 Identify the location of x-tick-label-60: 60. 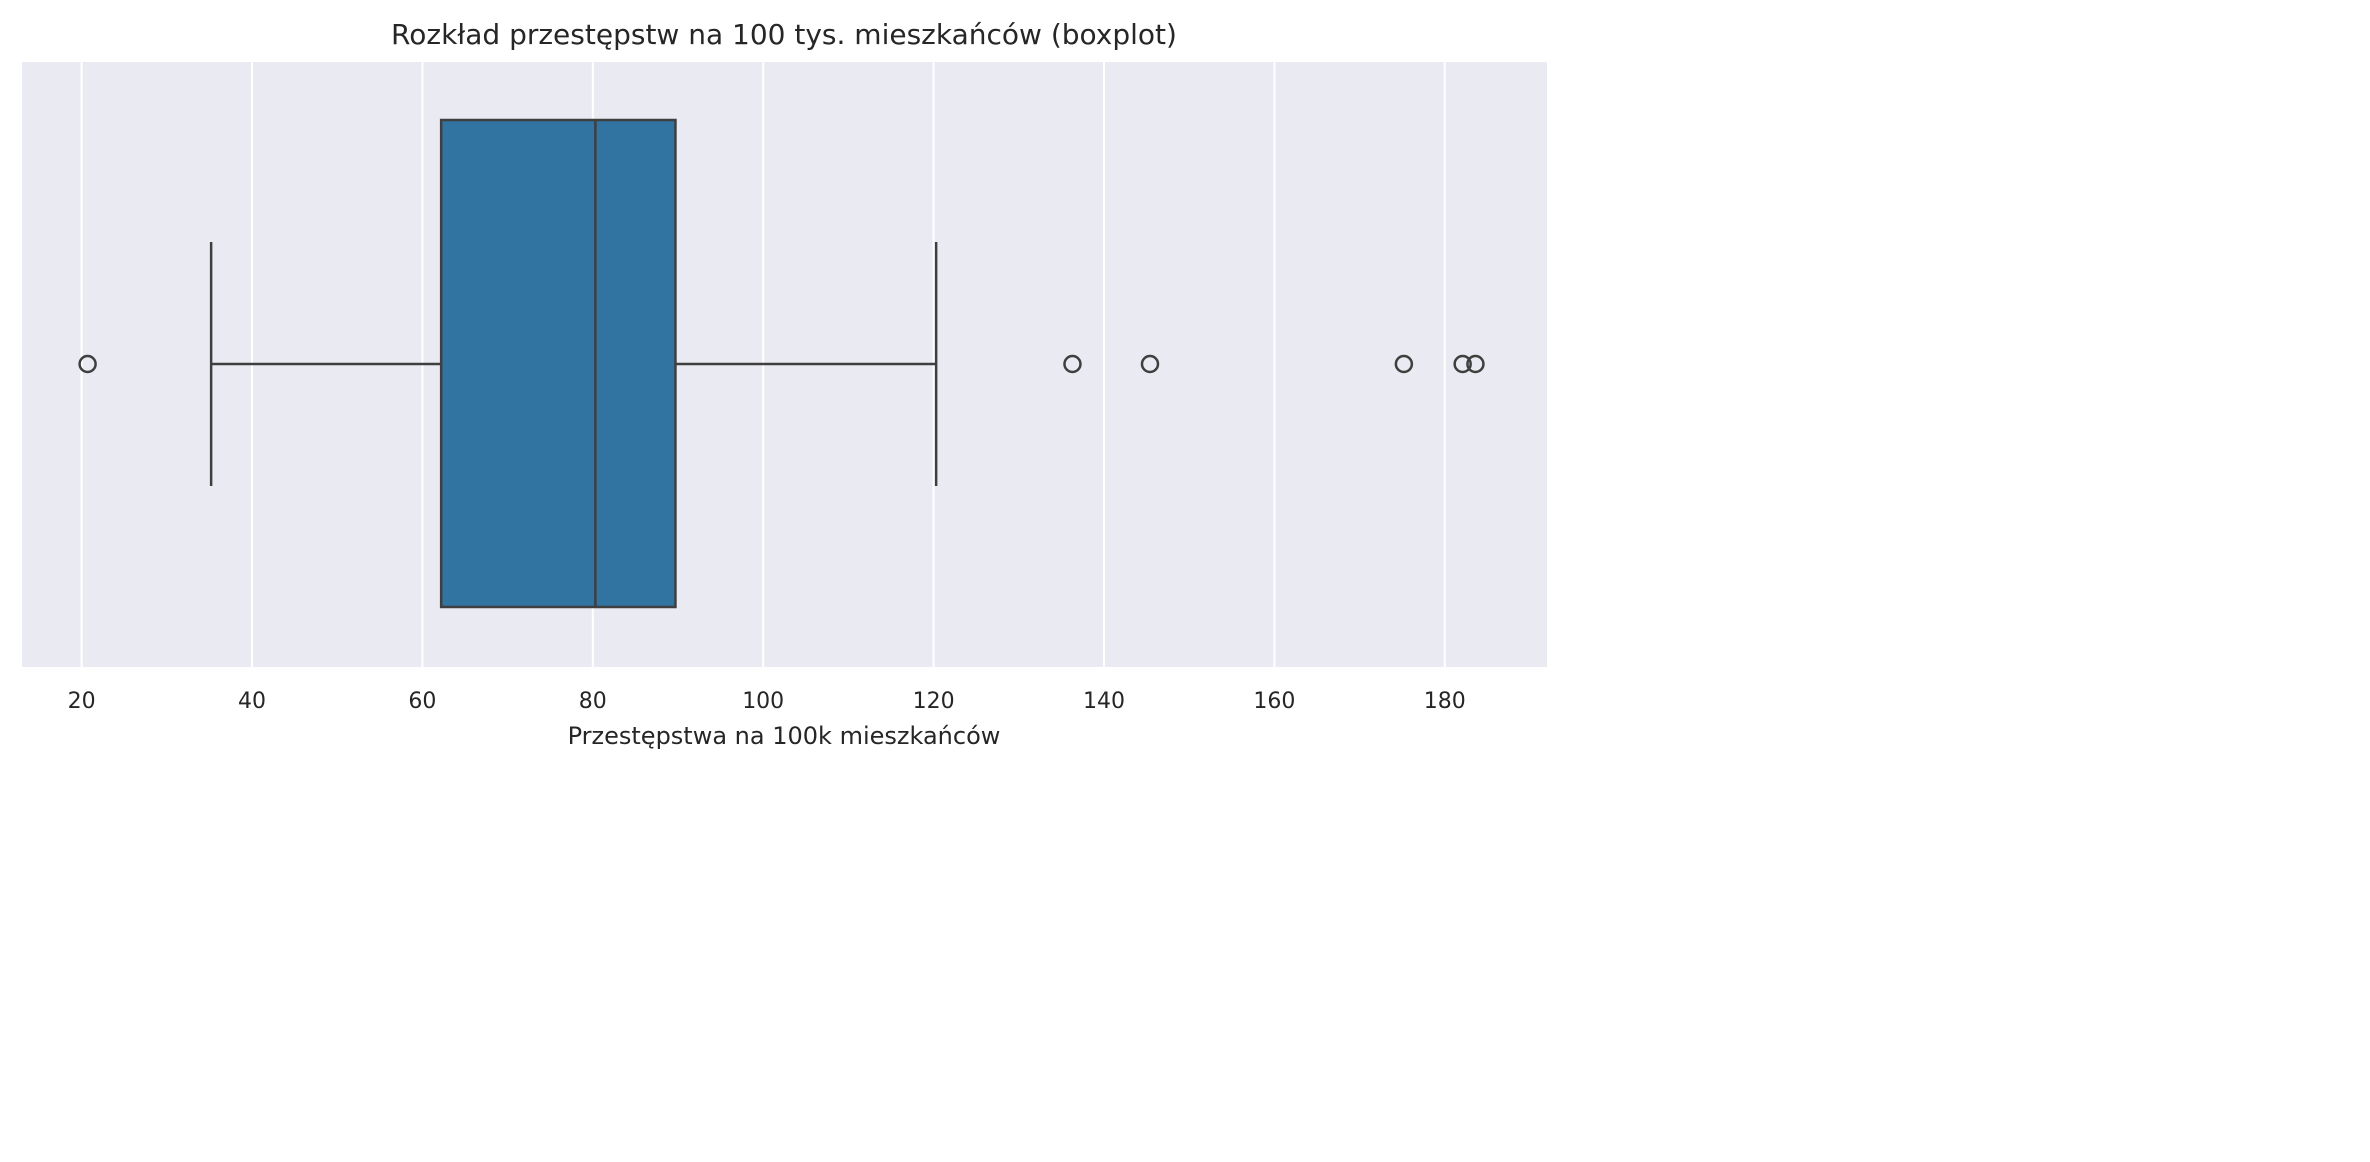
(422, 701).